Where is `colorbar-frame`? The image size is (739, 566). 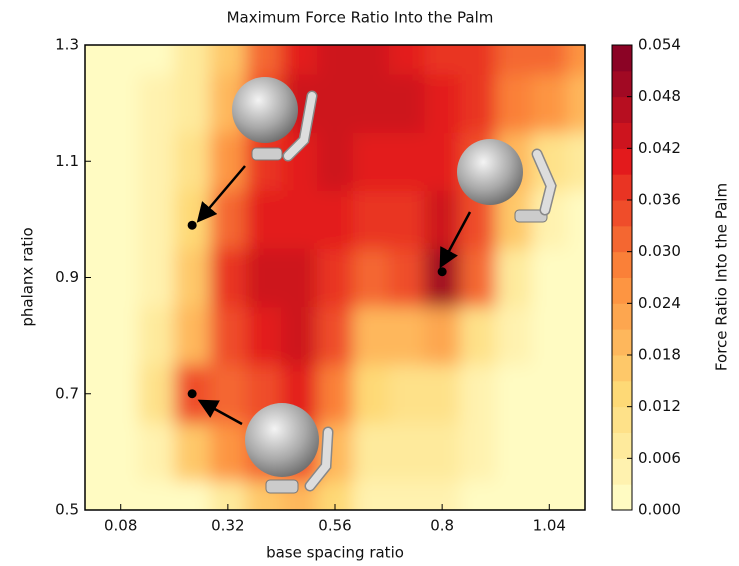
colorbar-frame is located at coordinates (622, 277).